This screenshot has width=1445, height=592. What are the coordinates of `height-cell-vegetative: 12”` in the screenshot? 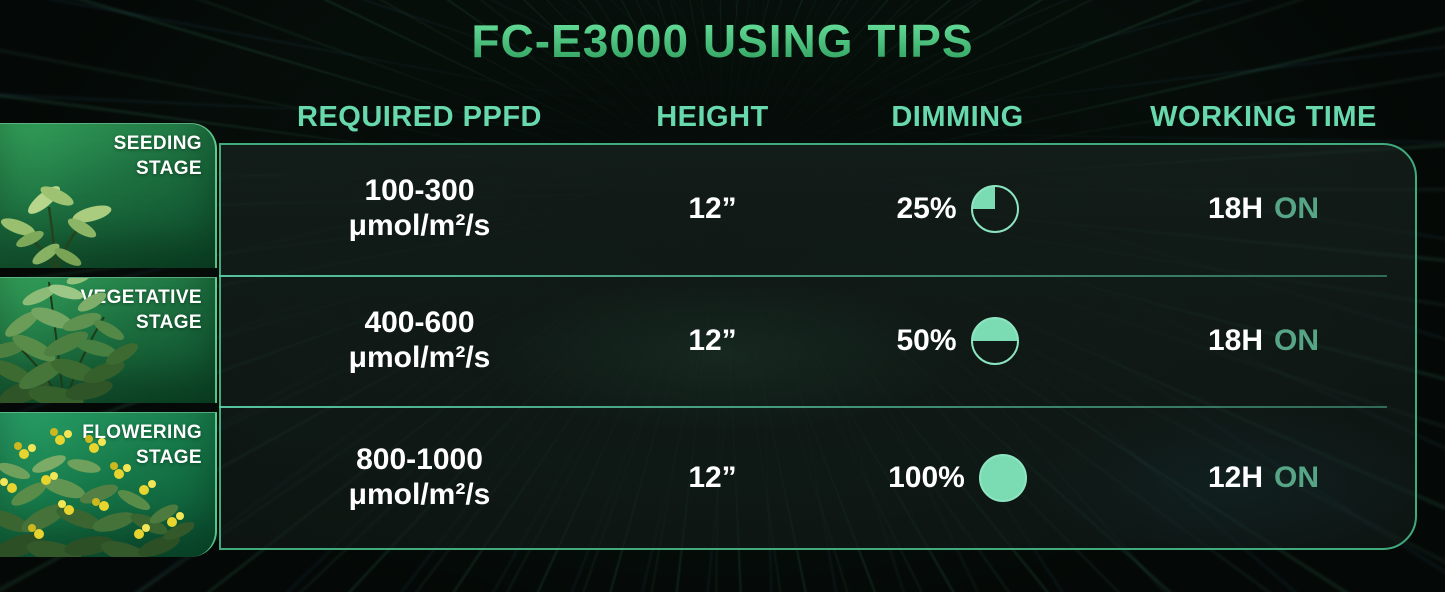 It's located at (712, 340).